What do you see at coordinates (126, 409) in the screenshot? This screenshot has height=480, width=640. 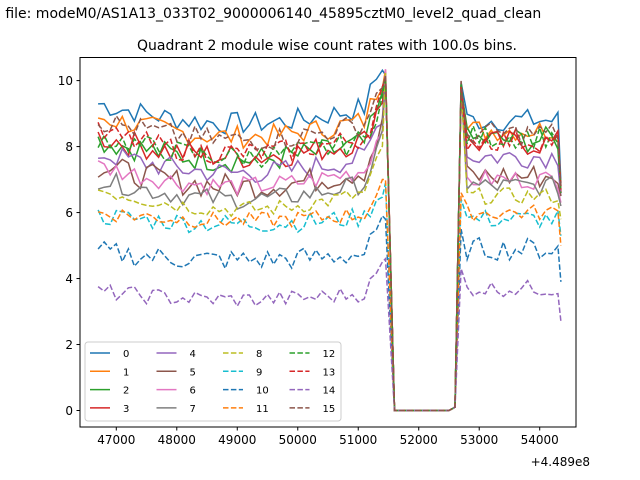 I see `legend-label-3: 3` at bounding box center [126, 409].